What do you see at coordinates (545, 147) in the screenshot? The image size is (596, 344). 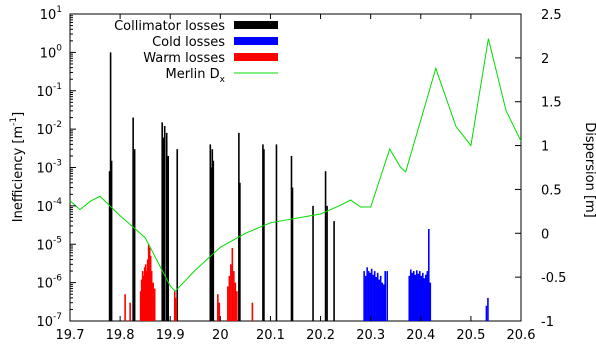 I see `y2-tick-label: 1` at bounding box center [545, 147].